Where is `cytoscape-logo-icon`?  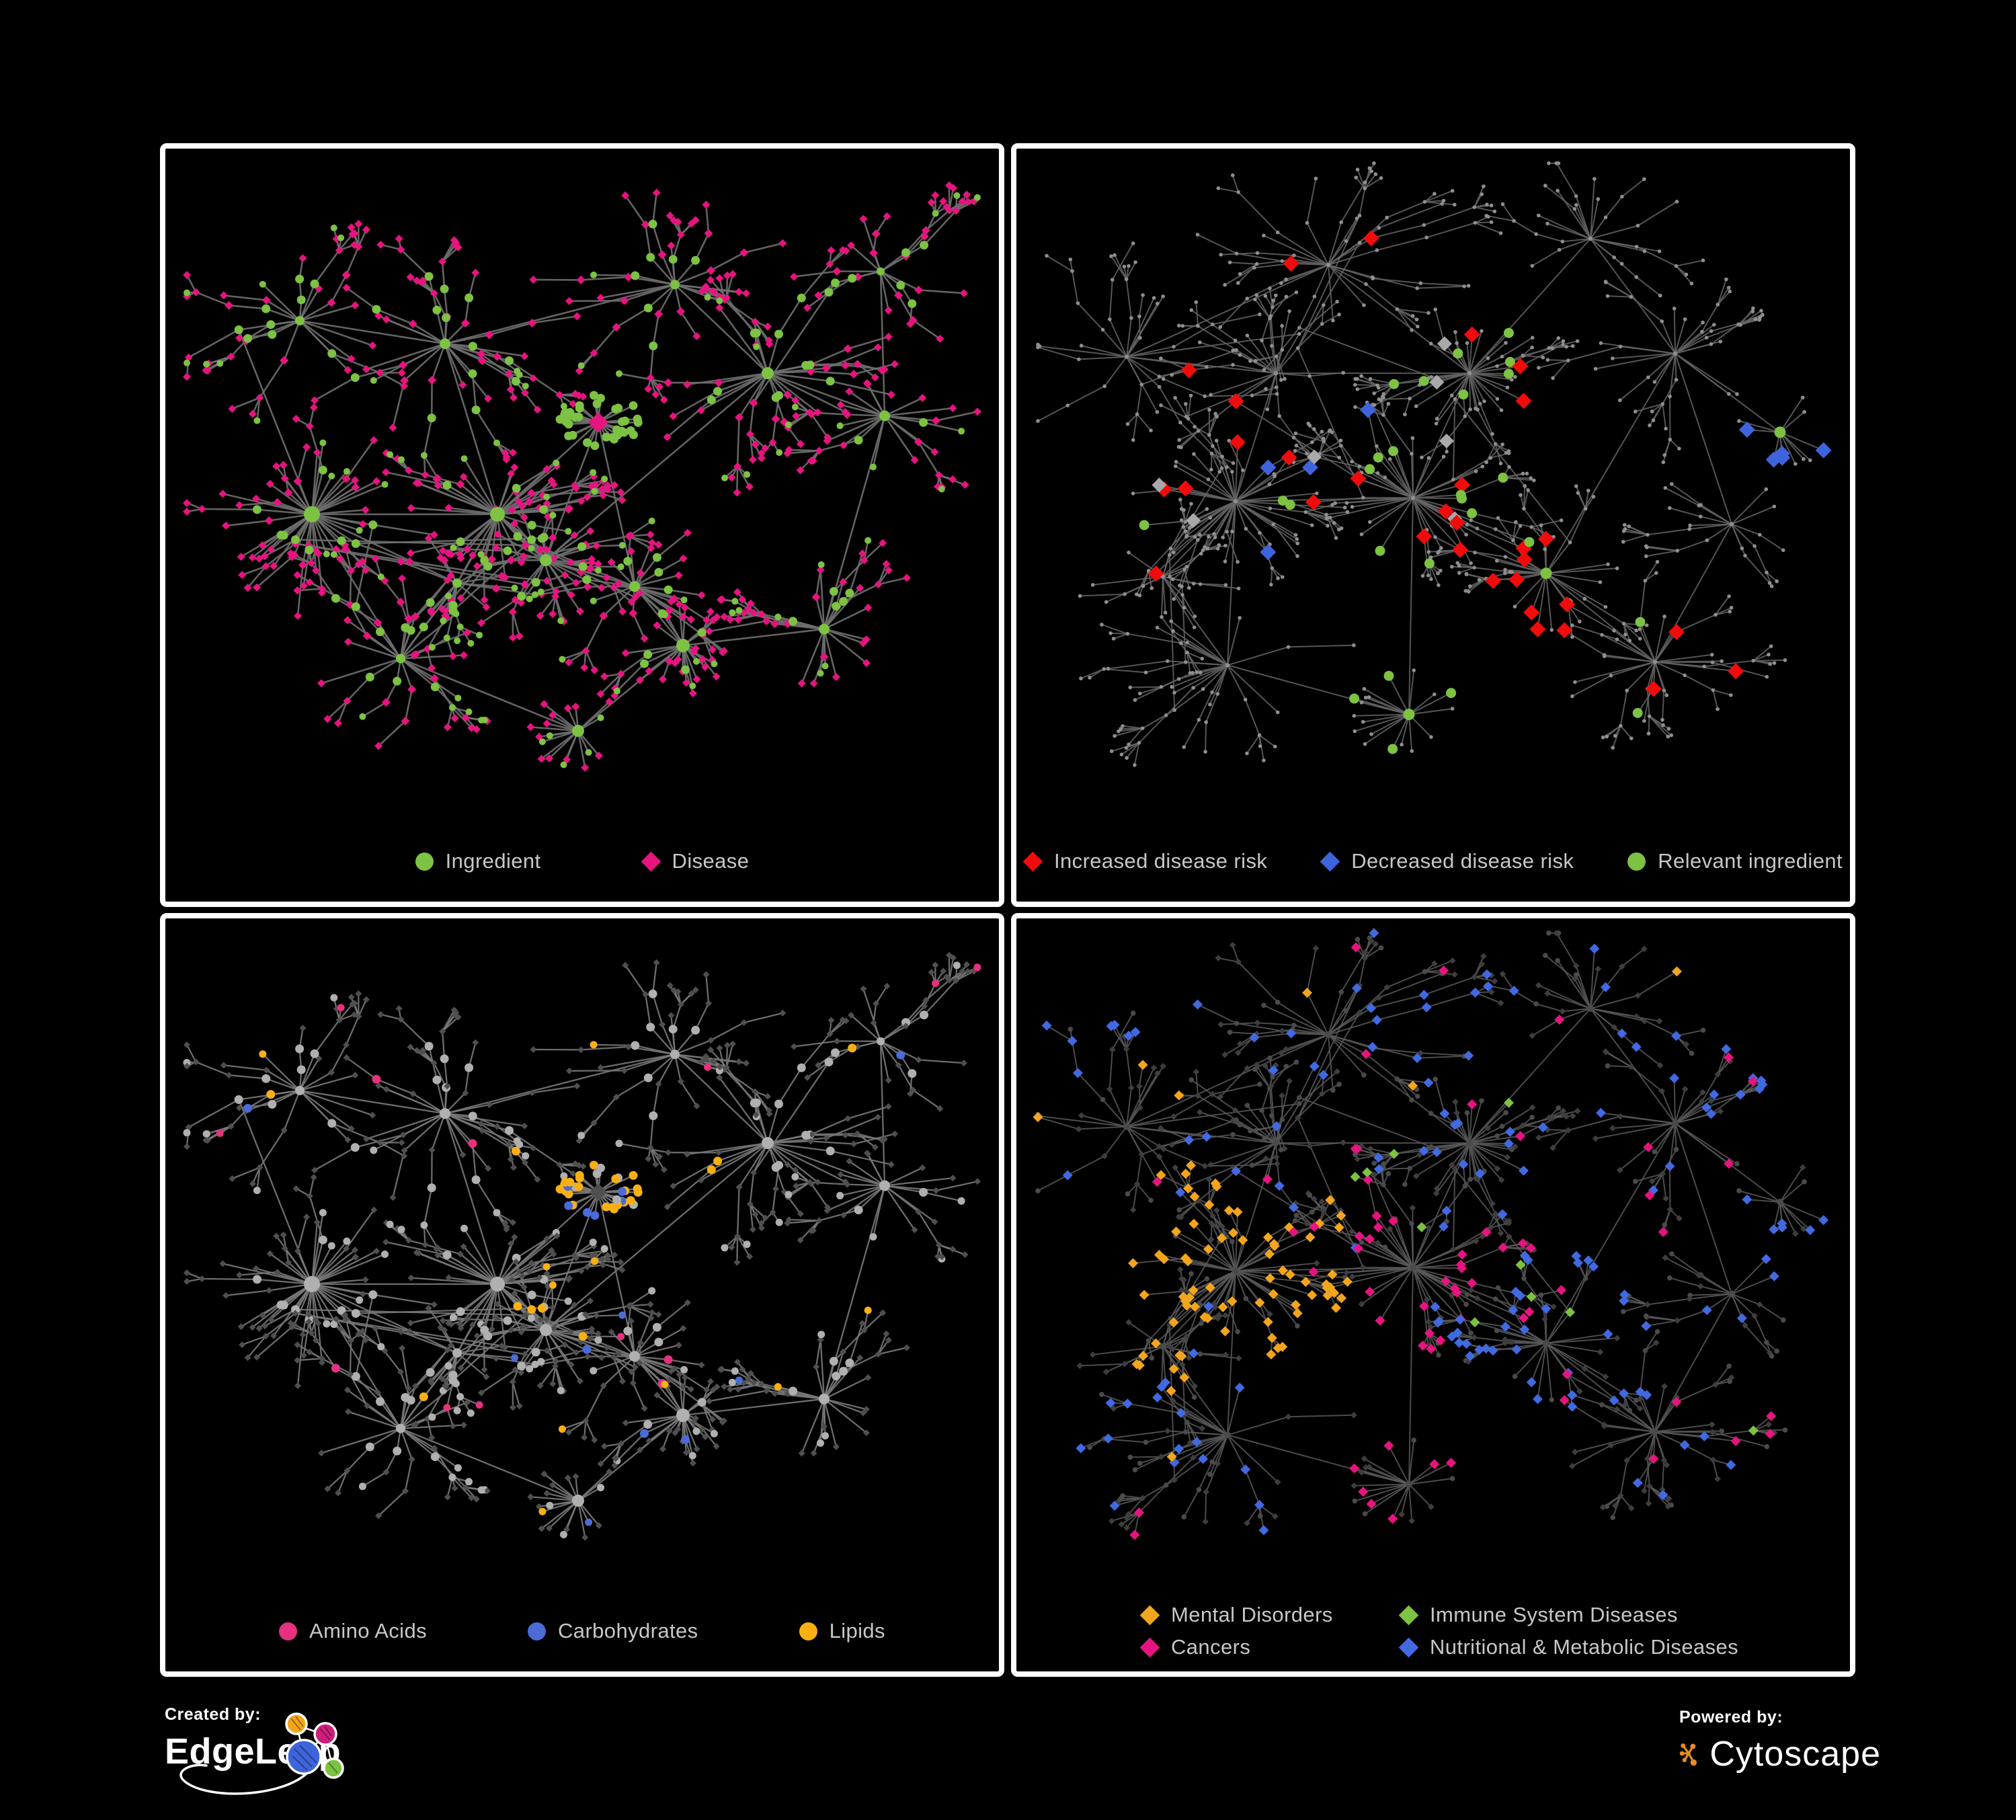 cytoscape-logo-icon is located at coordinates (1688, 1754).